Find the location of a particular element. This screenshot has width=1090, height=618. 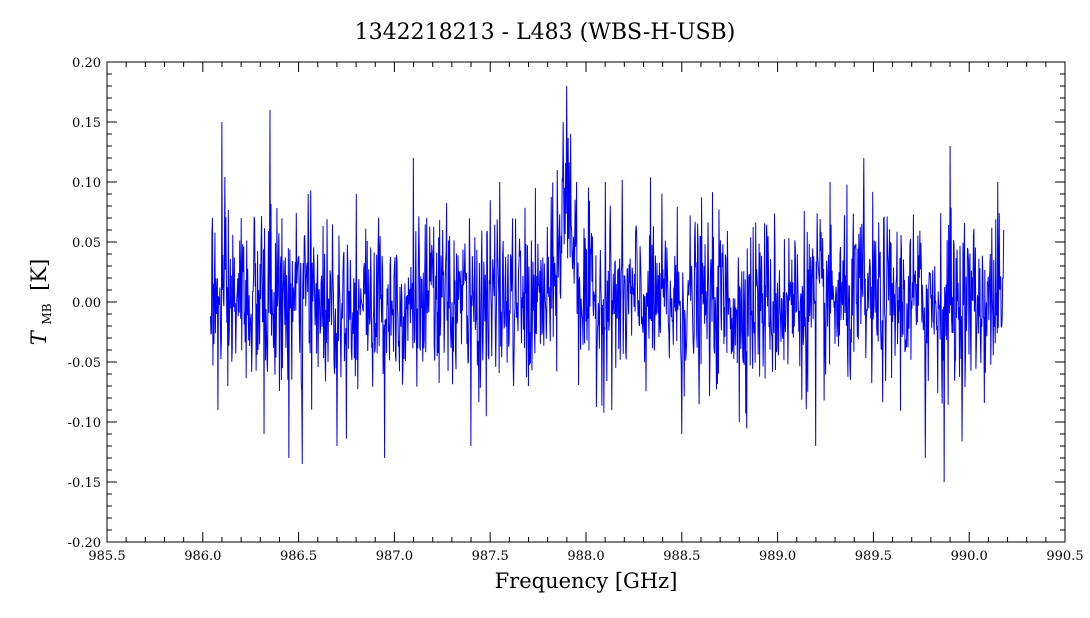

x-tick-label: 988.5 is located at coordinates (681, 556).